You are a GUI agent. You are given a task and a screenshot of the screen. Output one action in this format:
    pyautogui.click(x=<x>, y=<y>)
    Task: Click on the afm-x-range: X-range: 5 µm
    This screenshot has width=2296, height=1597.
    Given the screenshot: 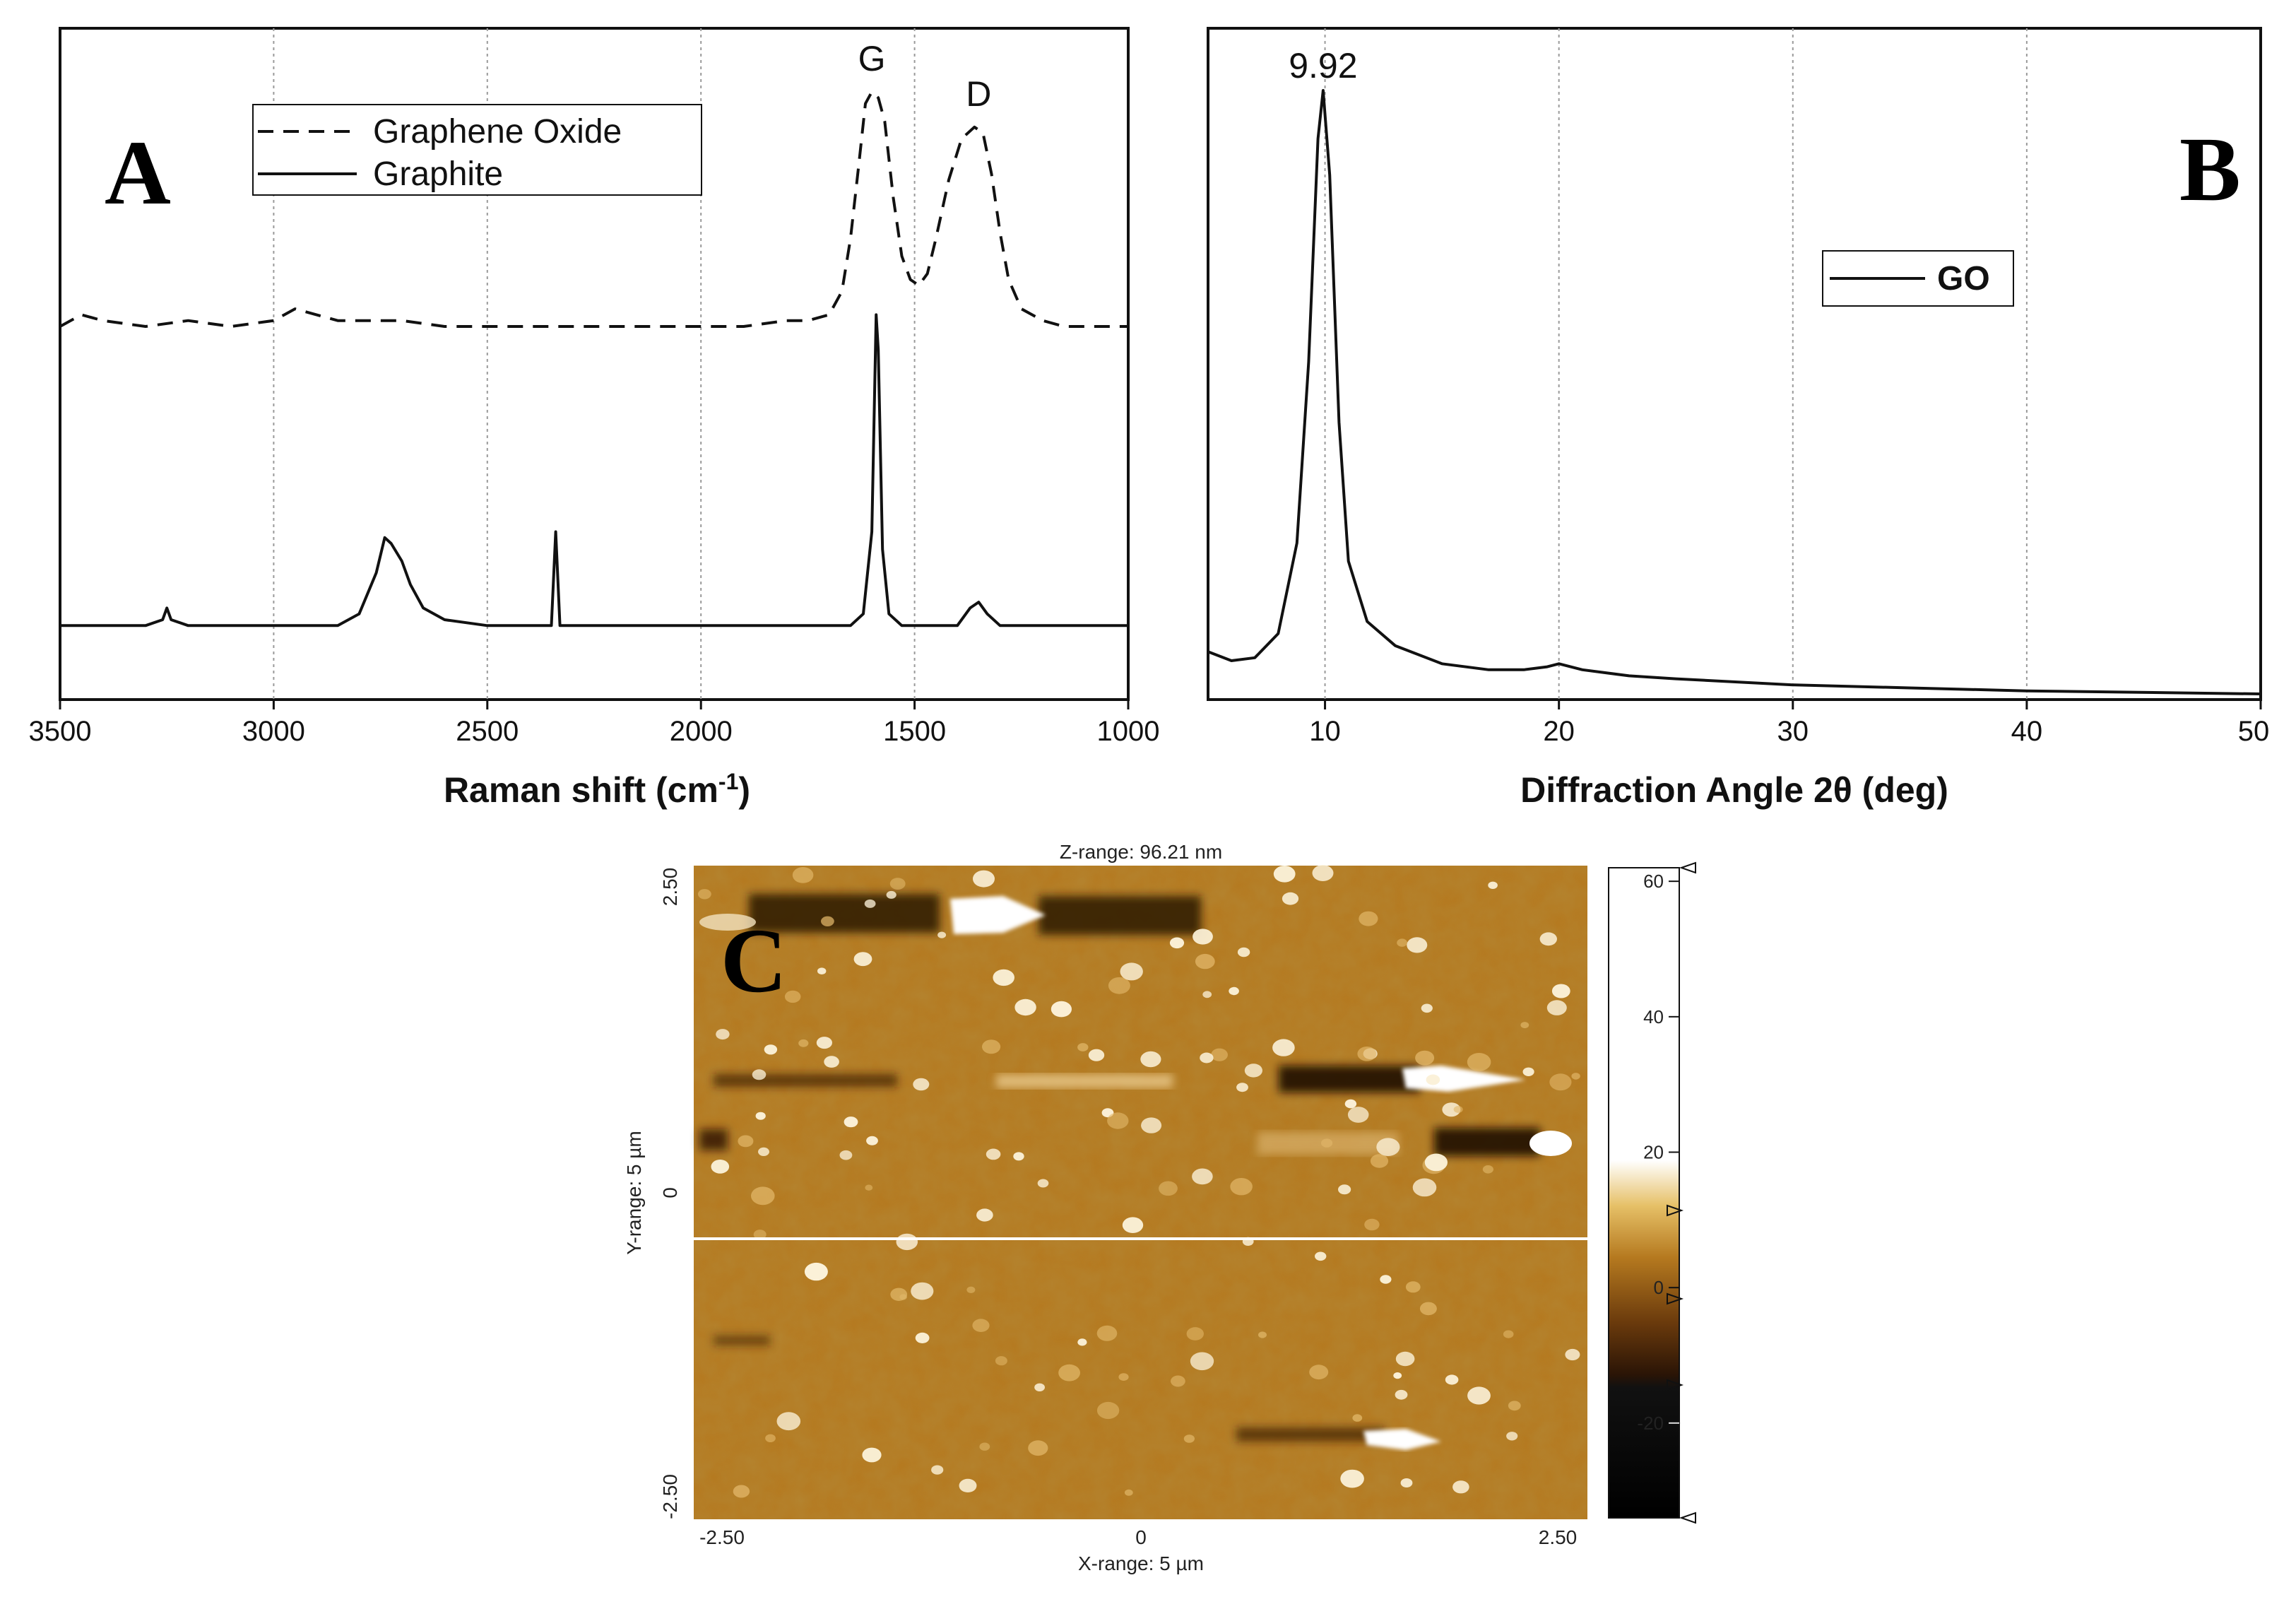 What is the action you would take?
    pyautogui.click(x=1141, y=1563)
    